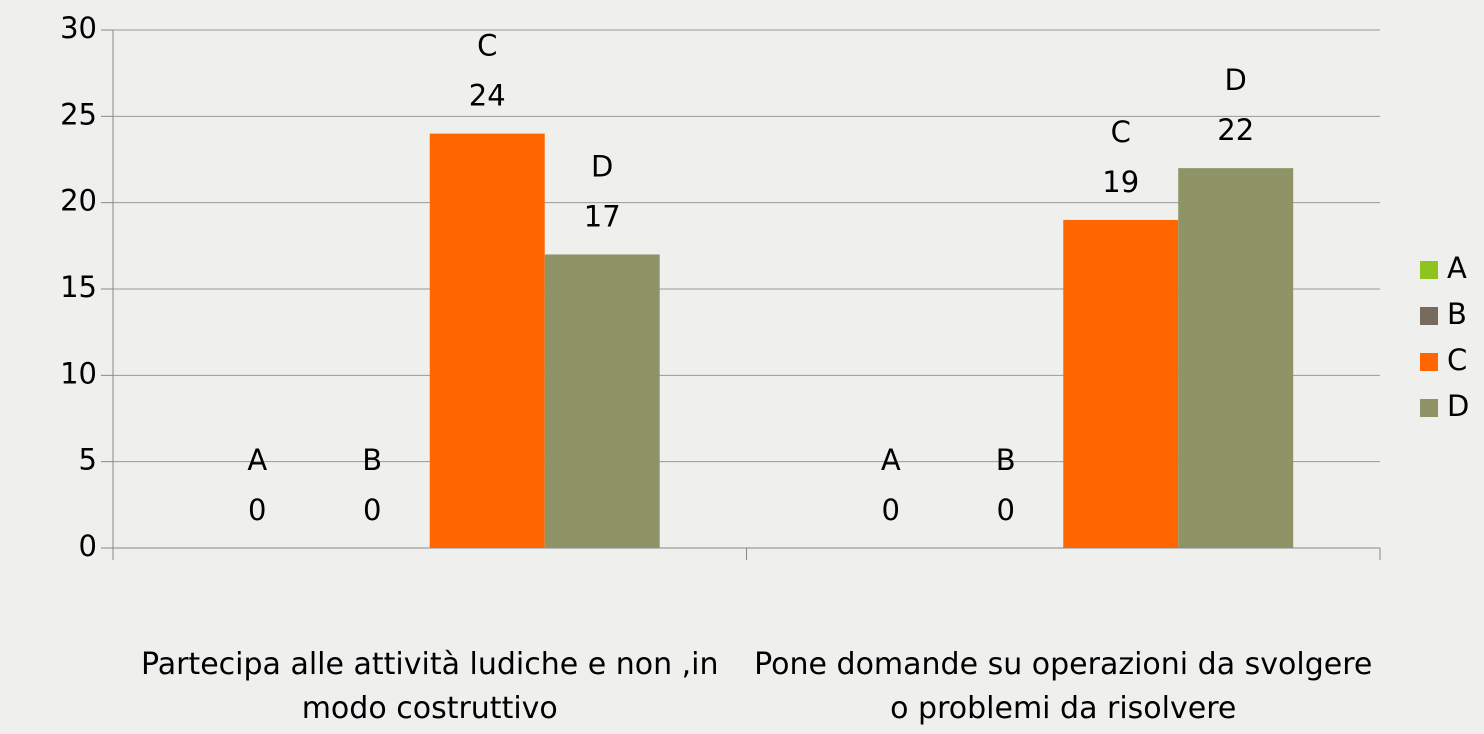 This screenshot has height=734, width=1484. I want to click on y-tick-label: 30, so click(78, 28).